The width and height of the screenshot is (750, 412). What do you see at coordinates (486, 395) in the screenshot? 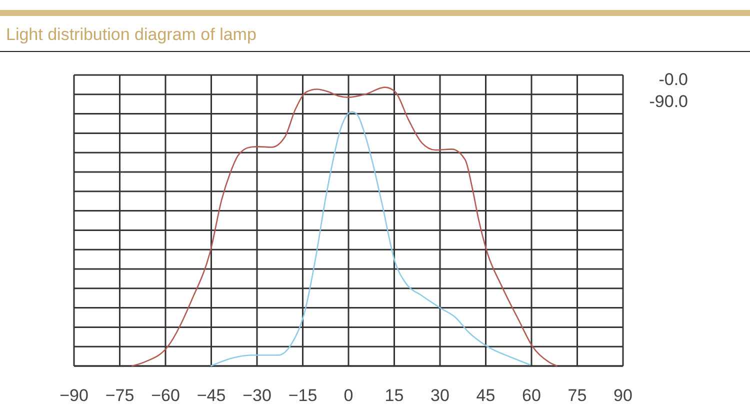
I see `x-tick-label: 45` at bounding box center [486, 395].